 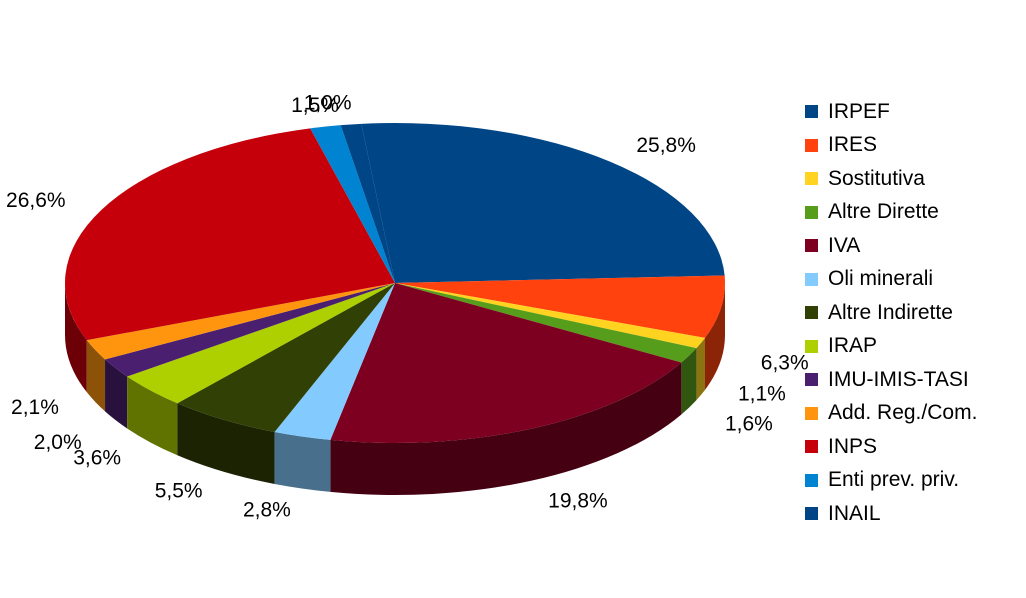 I want to click on legend-label: Altre Dirette, so click(x=883, y=212).